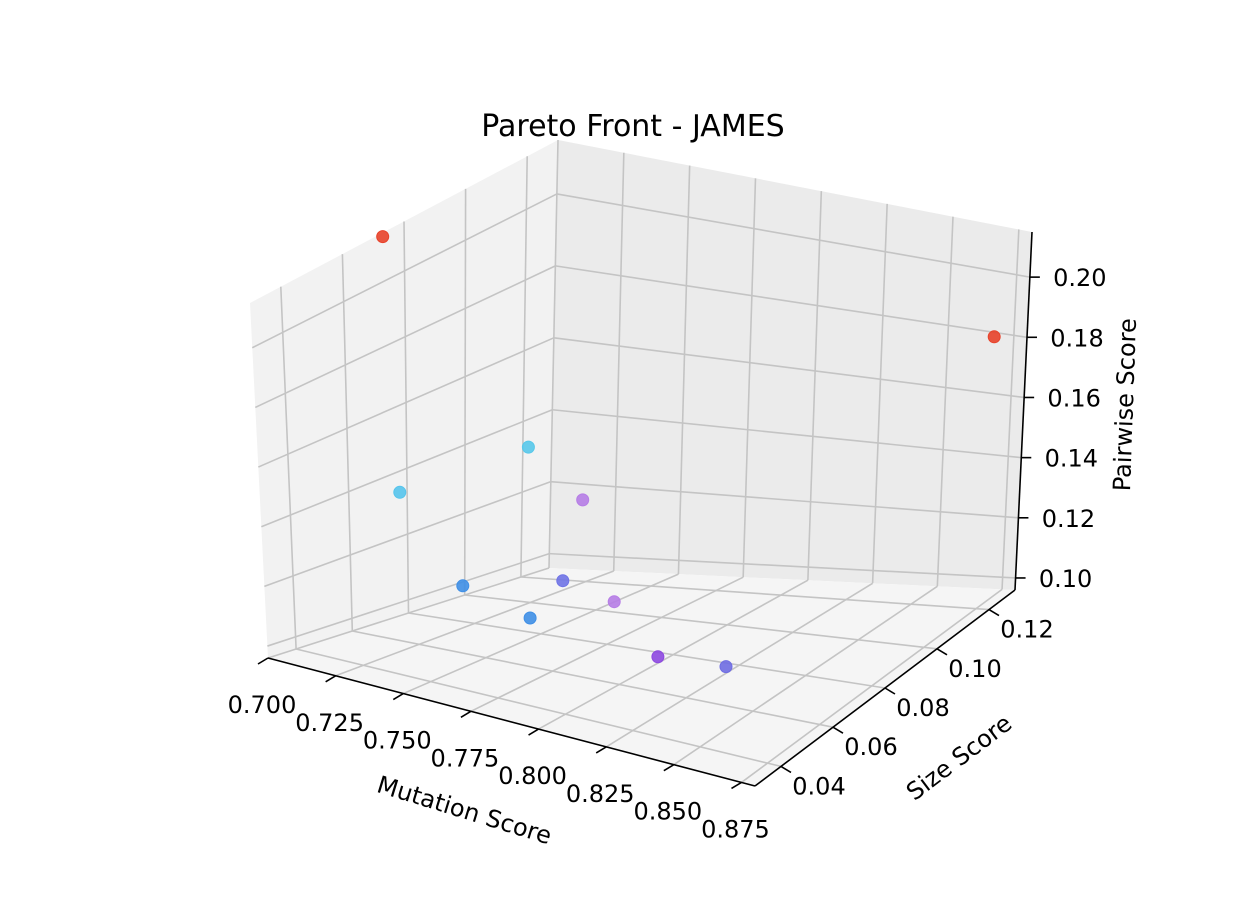  What do you see at coordinates (1076, 338) in the screenshot?
I see `z-tick-label: 0.18` at bounding box center [1076, 338].